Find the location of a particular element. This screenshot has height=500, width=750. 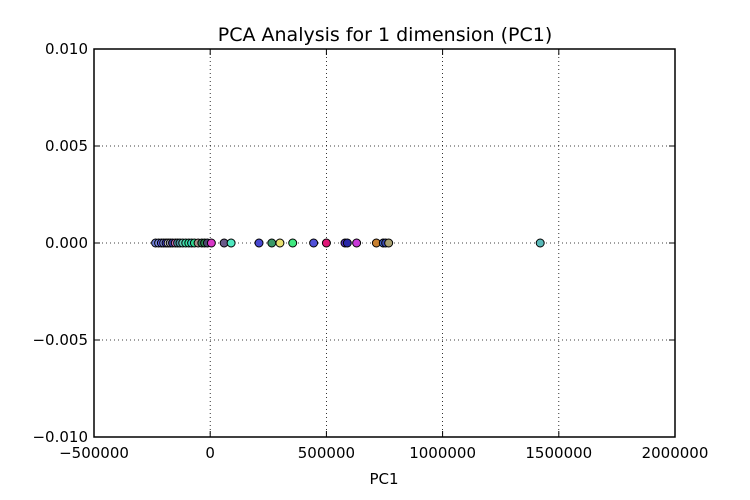

x-tick-labels: −500000 0 500000 1000000 1500000 2000000 is located at coordinates (383, 453).